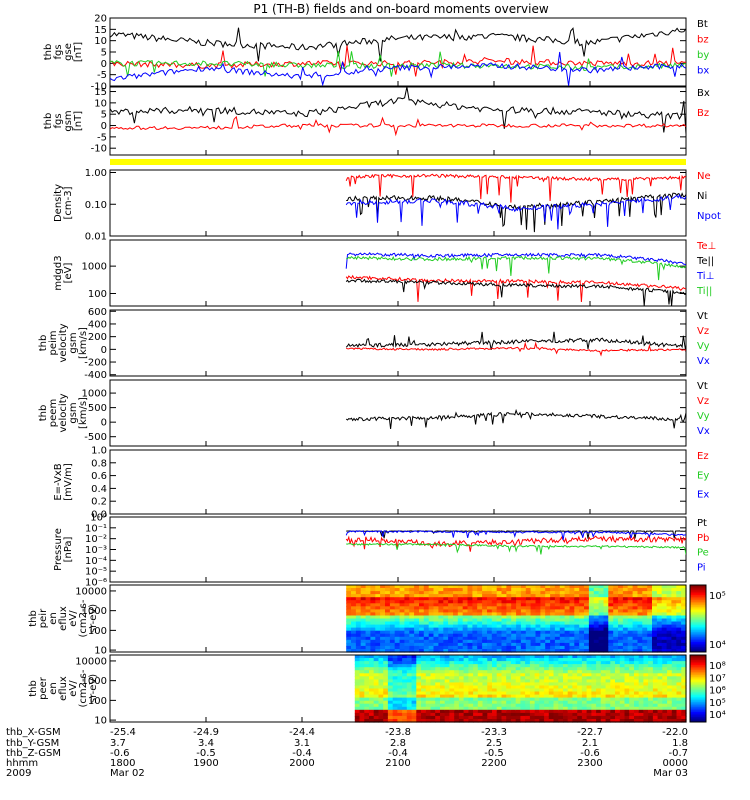 The width and height of the screenshot is (750, 800). I want to click on legend-ex: Ex, so click(703, 495).